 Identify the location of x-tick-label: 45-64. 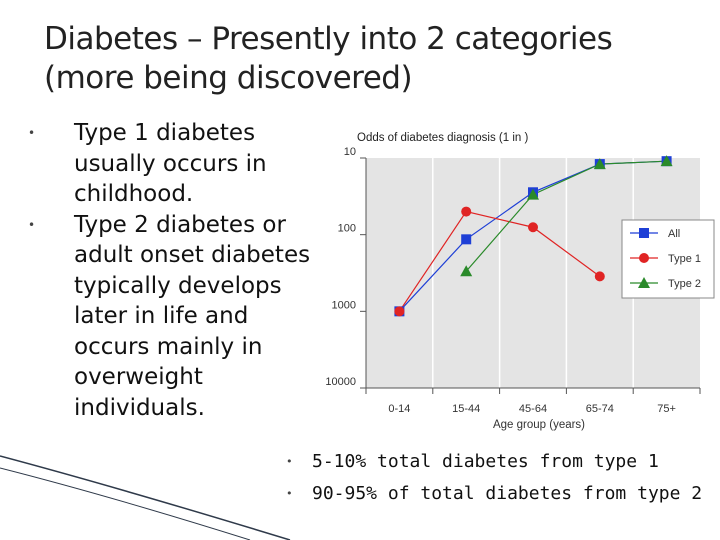
(533, 409).